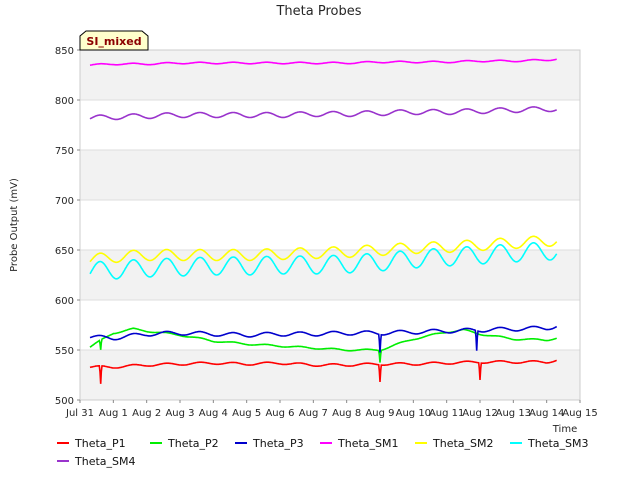 The height and width of the screenshot is (480, 640). What do you see at coordinates (193, 443) in the screenshot?
I see `legend-label: Theta_P2` at bounding box center [193, 443].